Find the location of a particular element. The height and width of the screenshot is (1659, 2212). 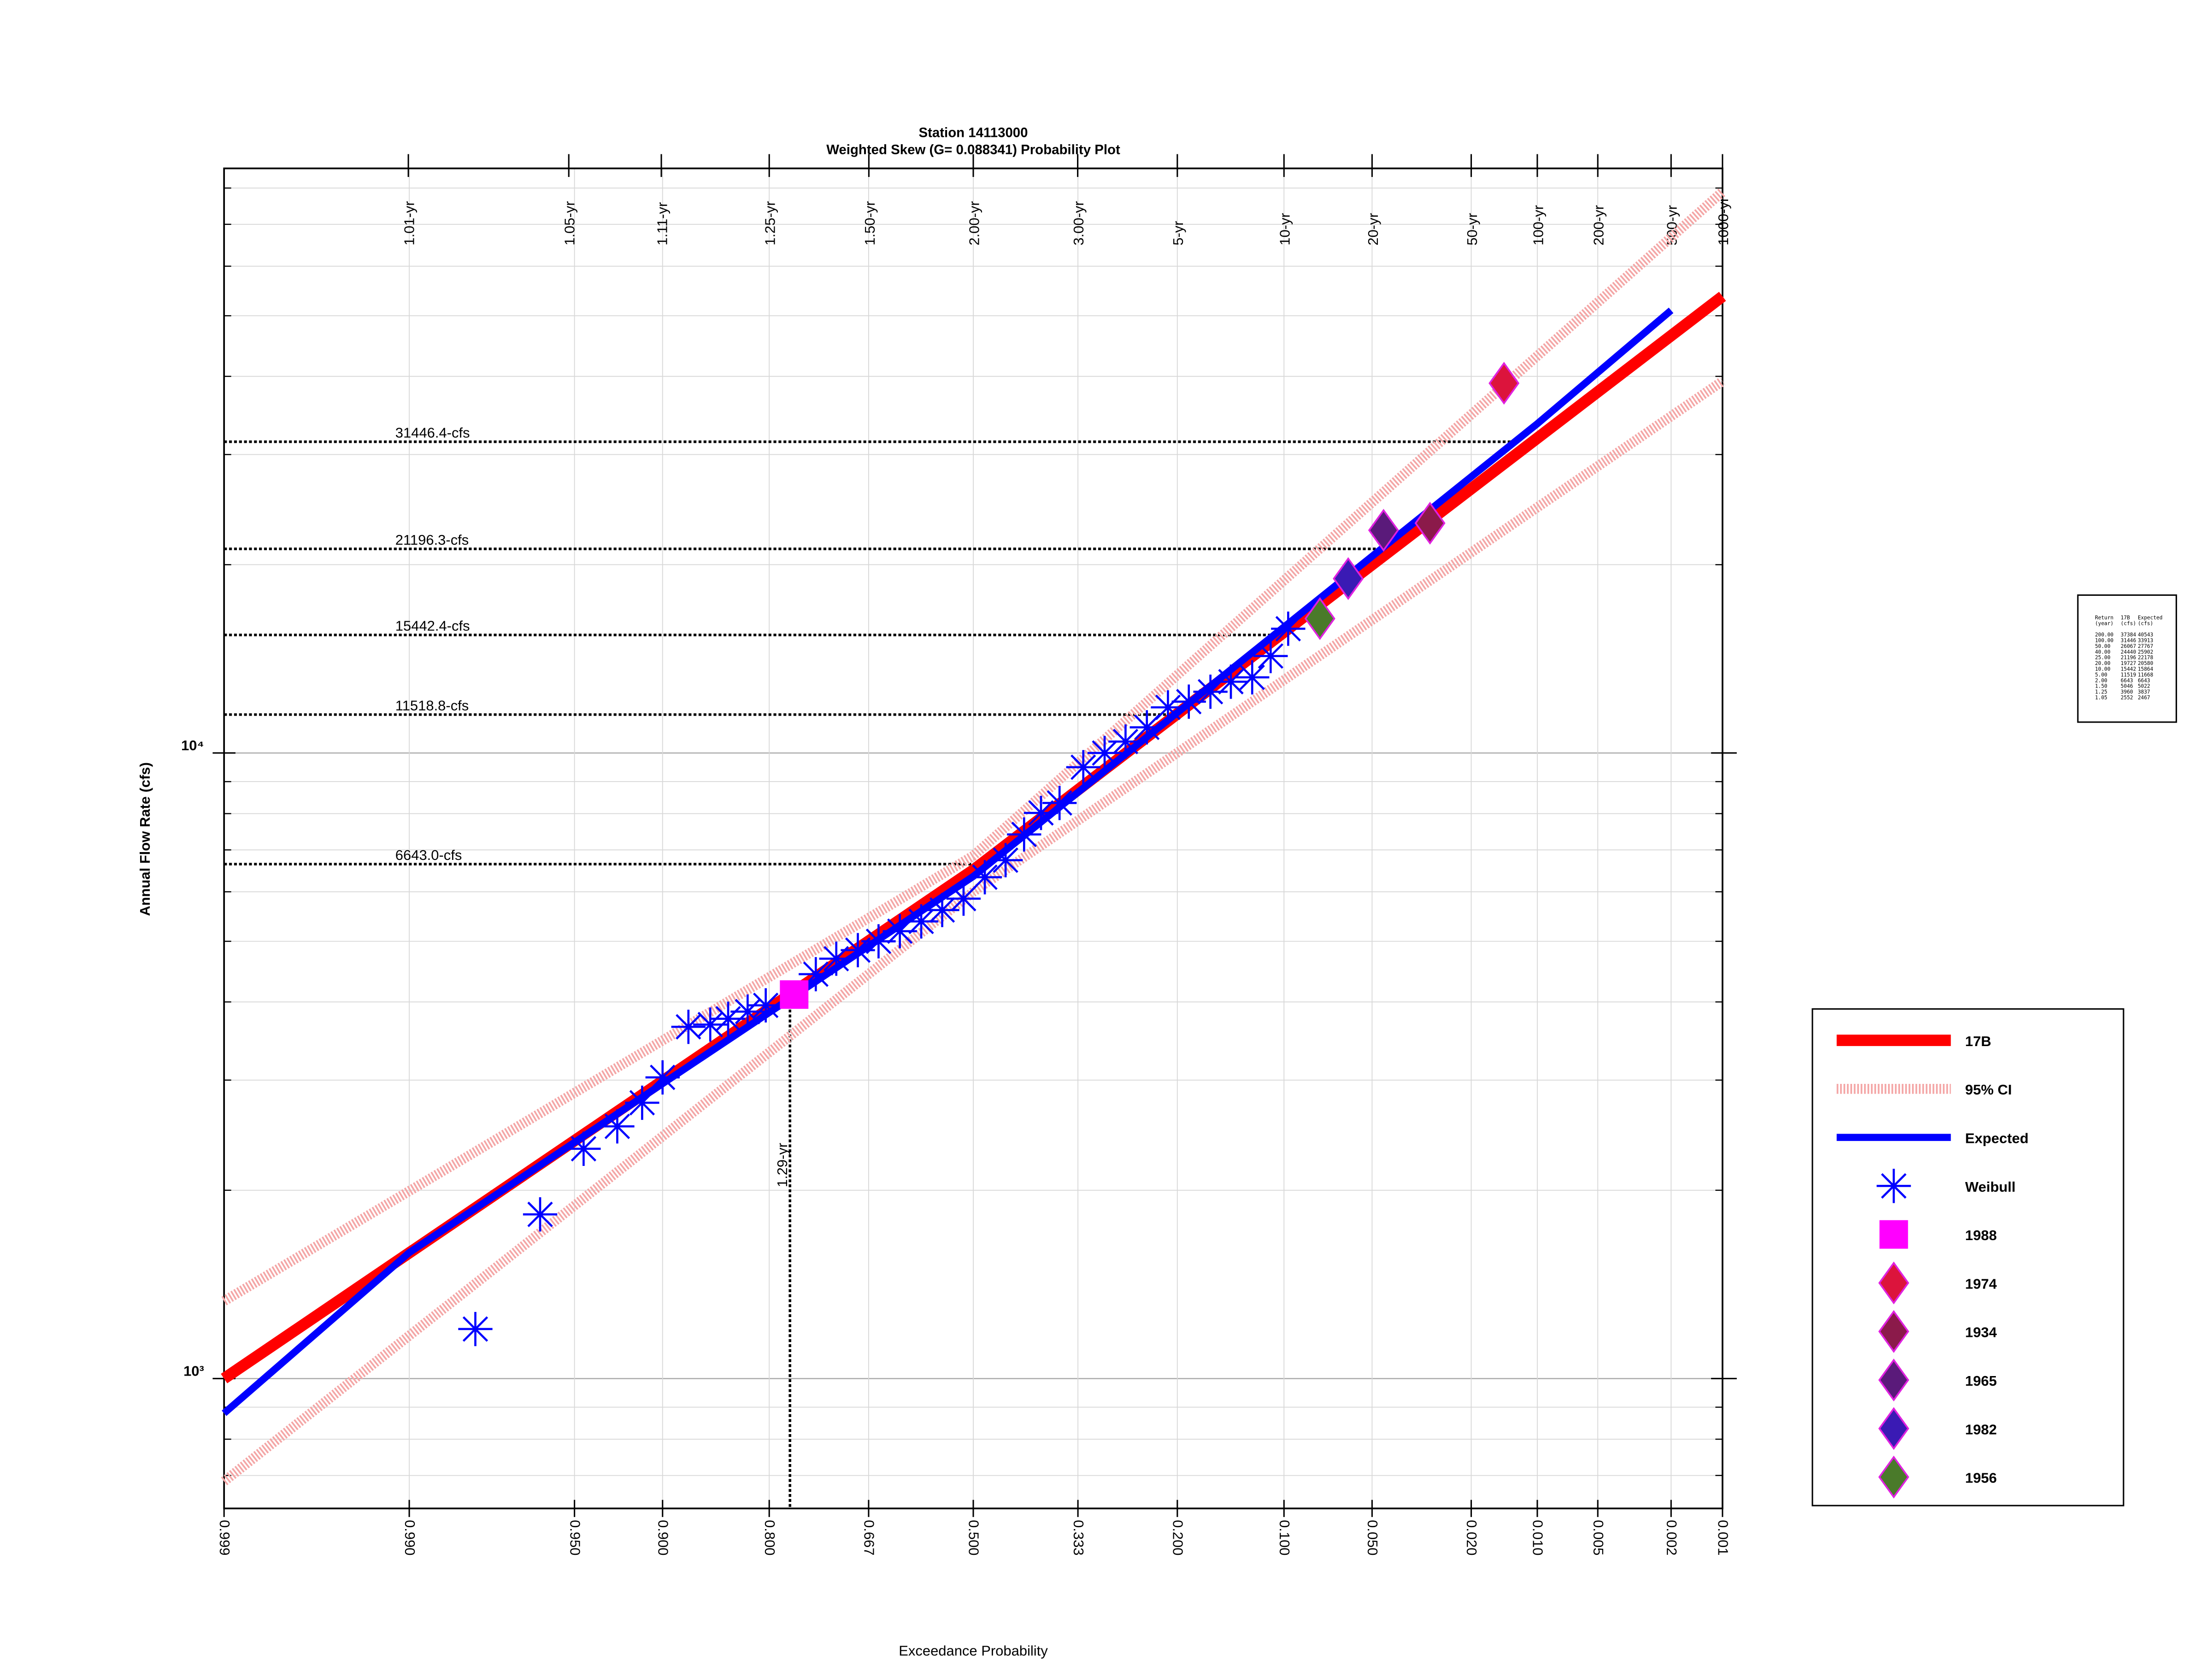

table-cell: 2.00 is located at coordinates (2101, 680).